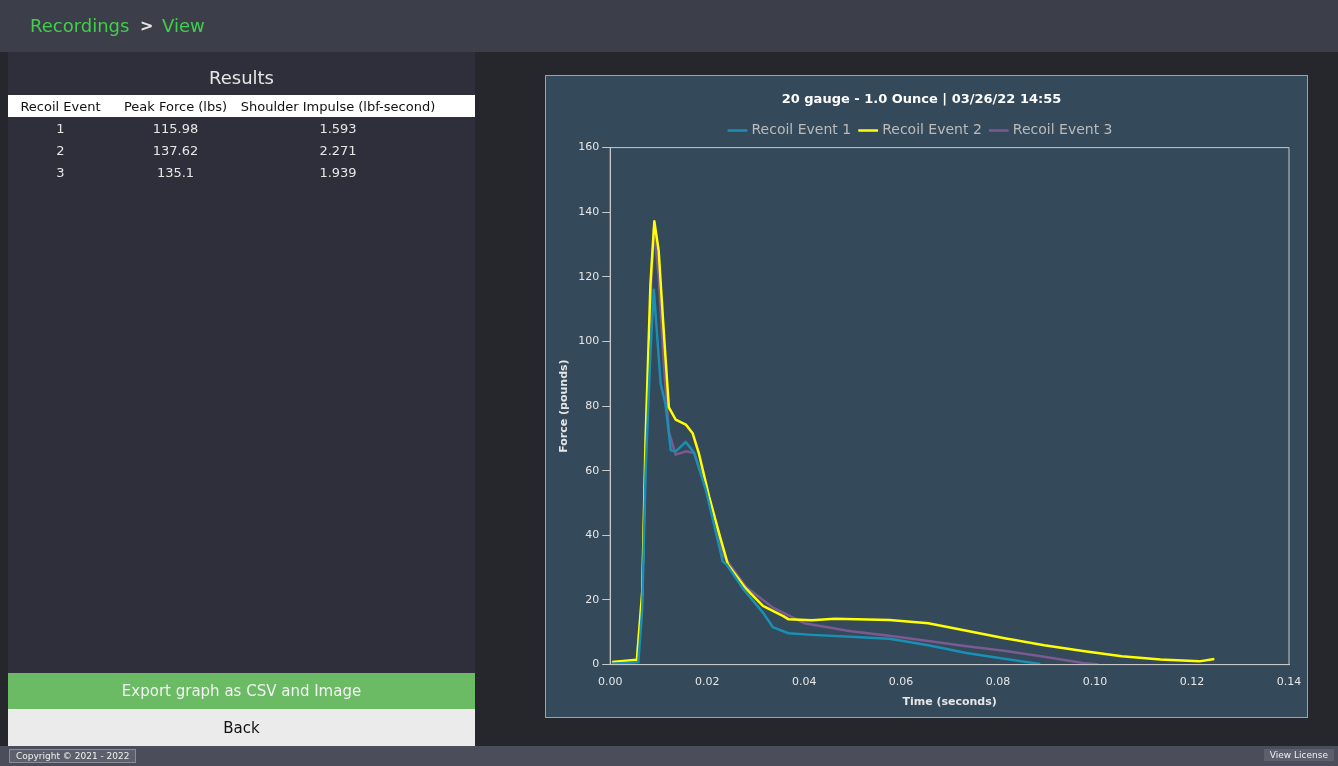  Describe the element at coordinates (73, 756) in the screenshot. I see `text: Copyright © 2021 - 2022` at that location.